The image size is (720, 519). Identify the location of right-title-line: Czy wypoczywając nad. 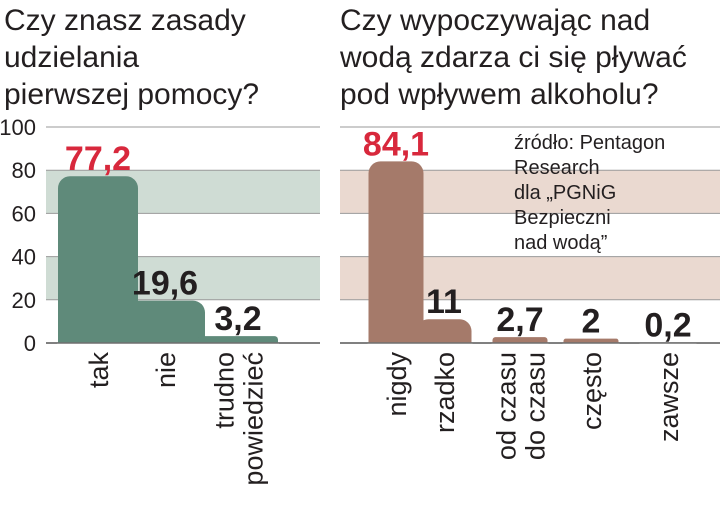
(495, 20).